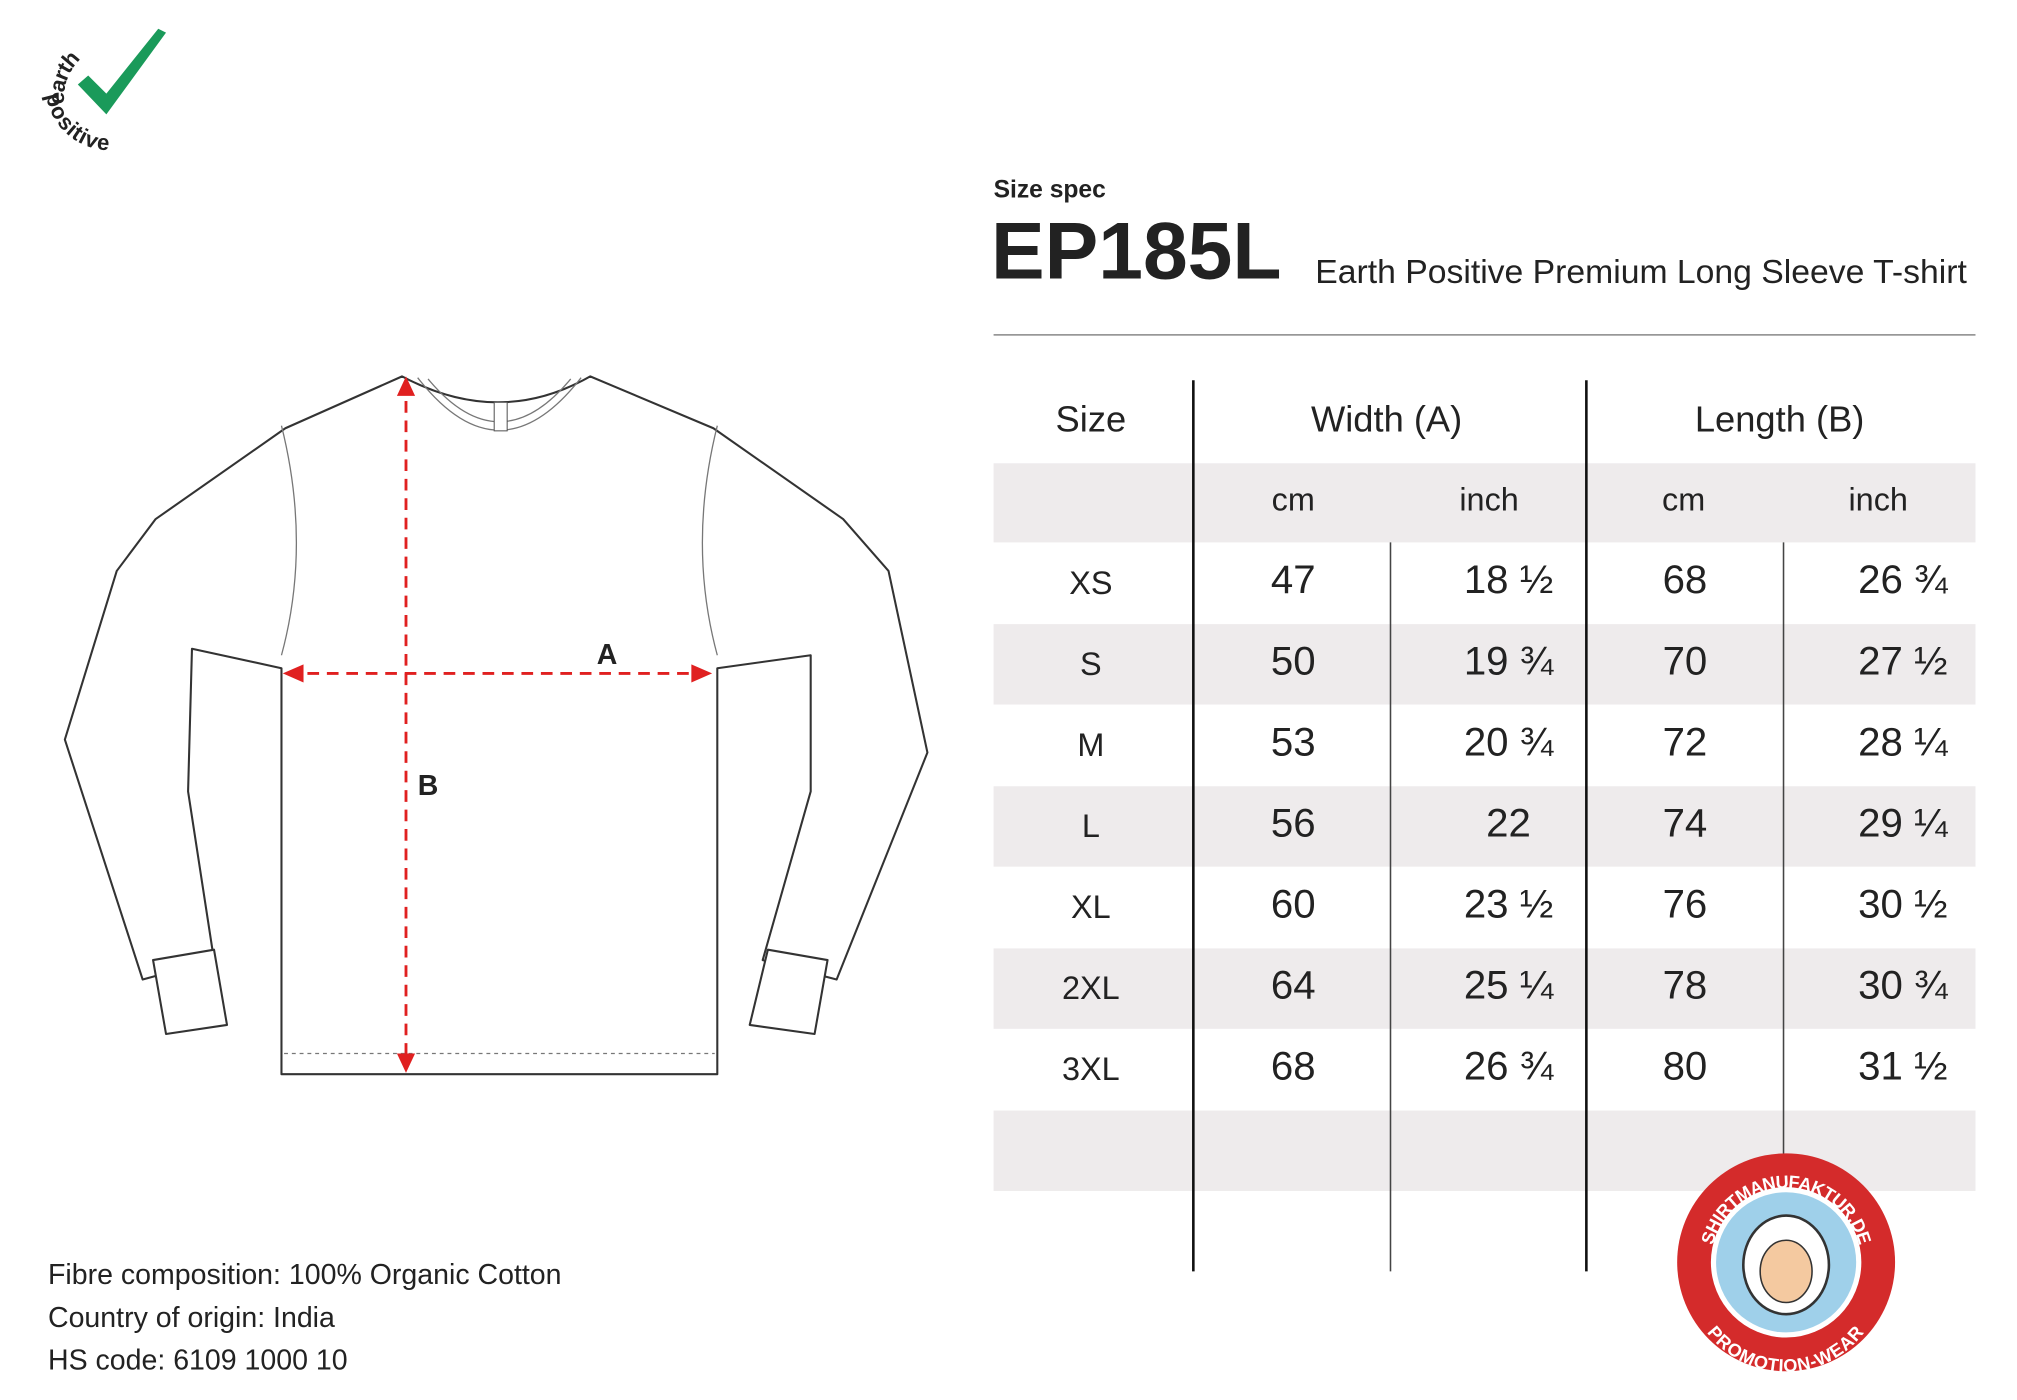  I want to click on measure-cell: 64, so click(1293, 985).